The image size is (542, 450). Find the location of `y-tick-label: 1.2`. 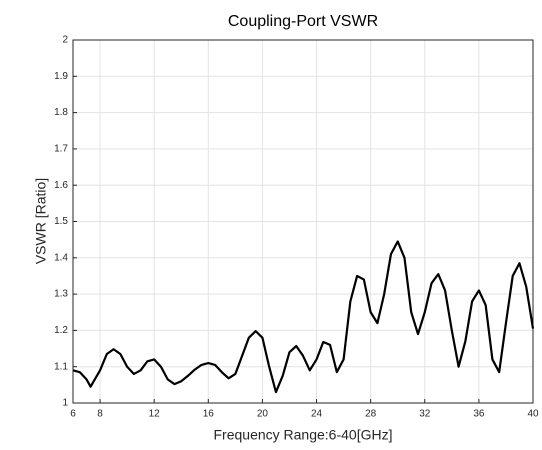

y-tick-label: 1.2 is located at coordinates (61, 330).